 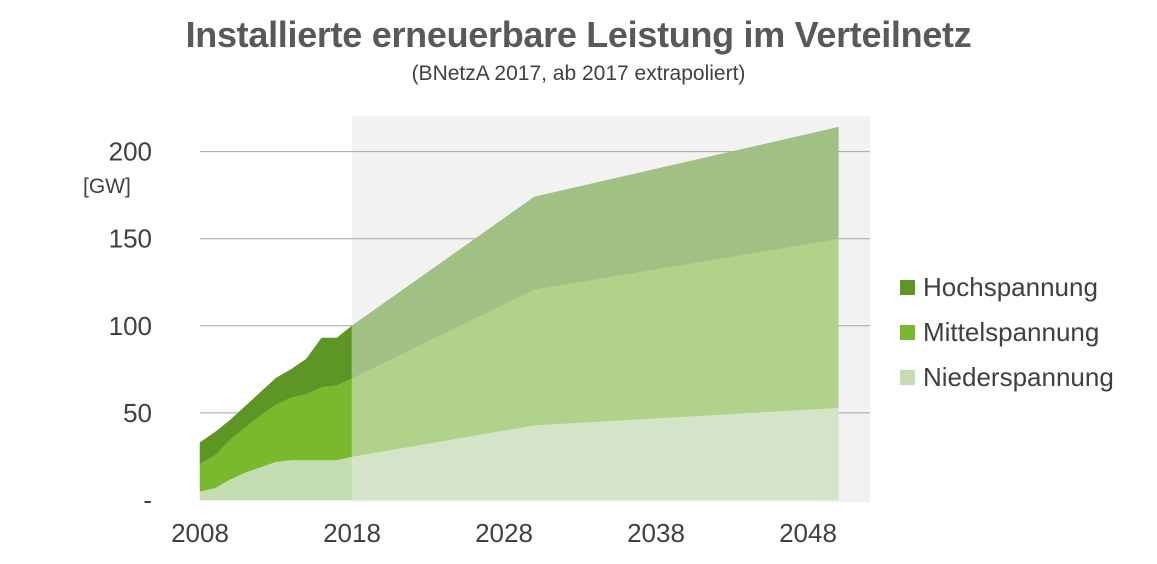 What do you see at coordinates (1010, 287) in the screenshot?
I see `legend-label-hochspannung: Hochspannung` at bounding box center [1010, 287].